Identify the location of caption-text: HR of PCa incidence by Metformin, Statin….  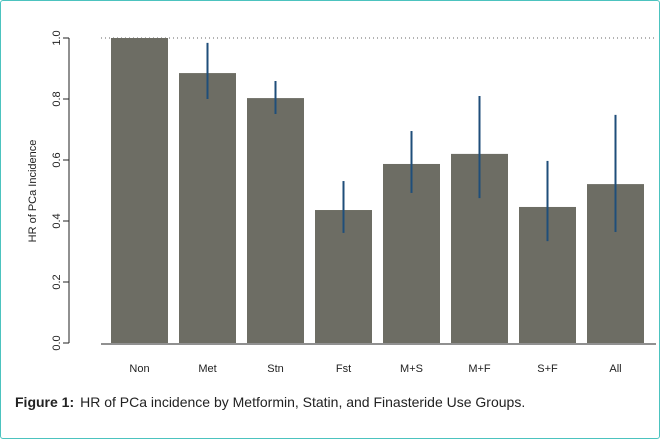
(303, 402).